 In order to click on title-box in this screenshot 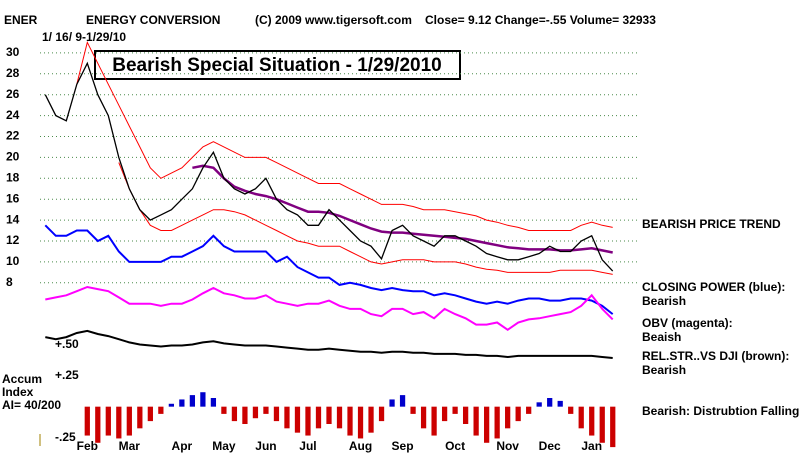, I will do `click(277, 65)`.